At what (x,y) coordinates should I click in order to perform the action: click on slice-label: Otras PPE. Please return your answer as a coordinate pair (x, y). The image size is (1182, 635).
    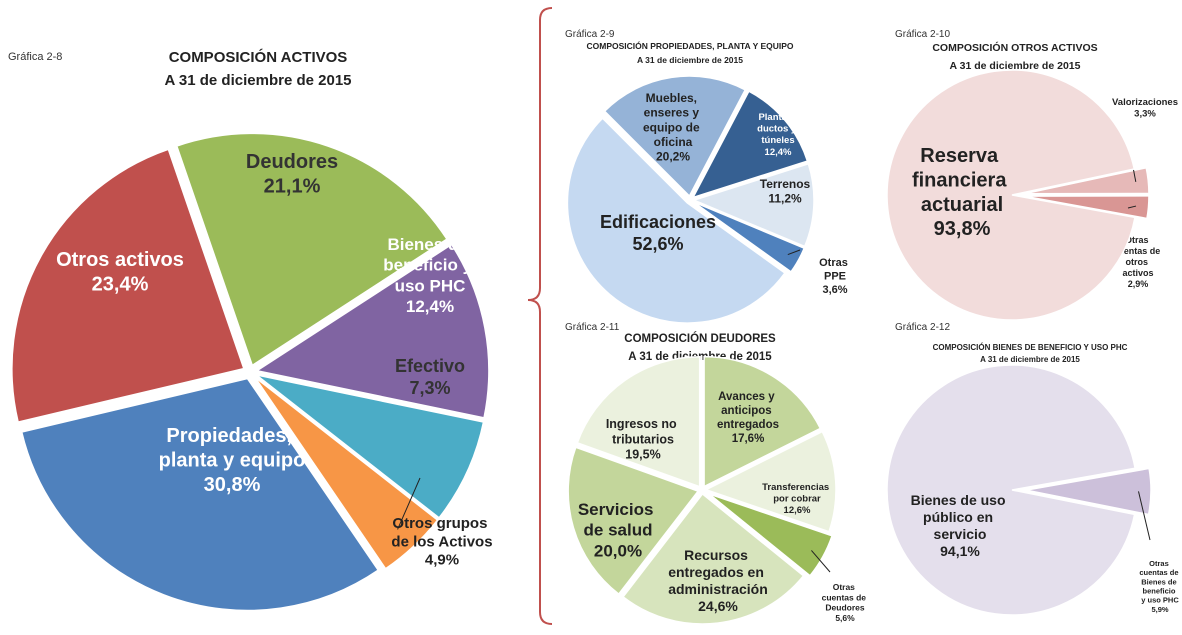
    Looking at the image, I should click on (835, 269).